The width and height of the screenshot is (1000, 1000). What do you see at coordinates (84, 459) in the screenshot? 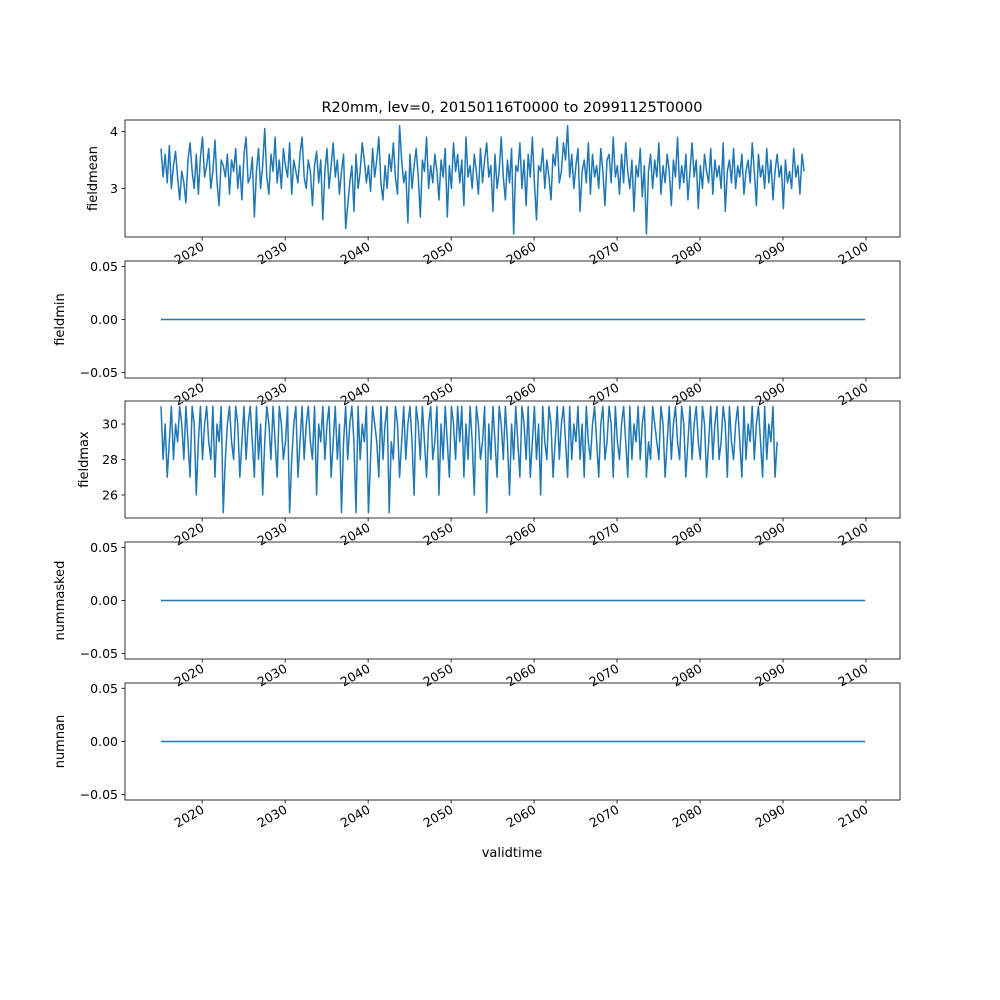
I see `y-axis-label: fieldmax` at bounding box center [84, 459].